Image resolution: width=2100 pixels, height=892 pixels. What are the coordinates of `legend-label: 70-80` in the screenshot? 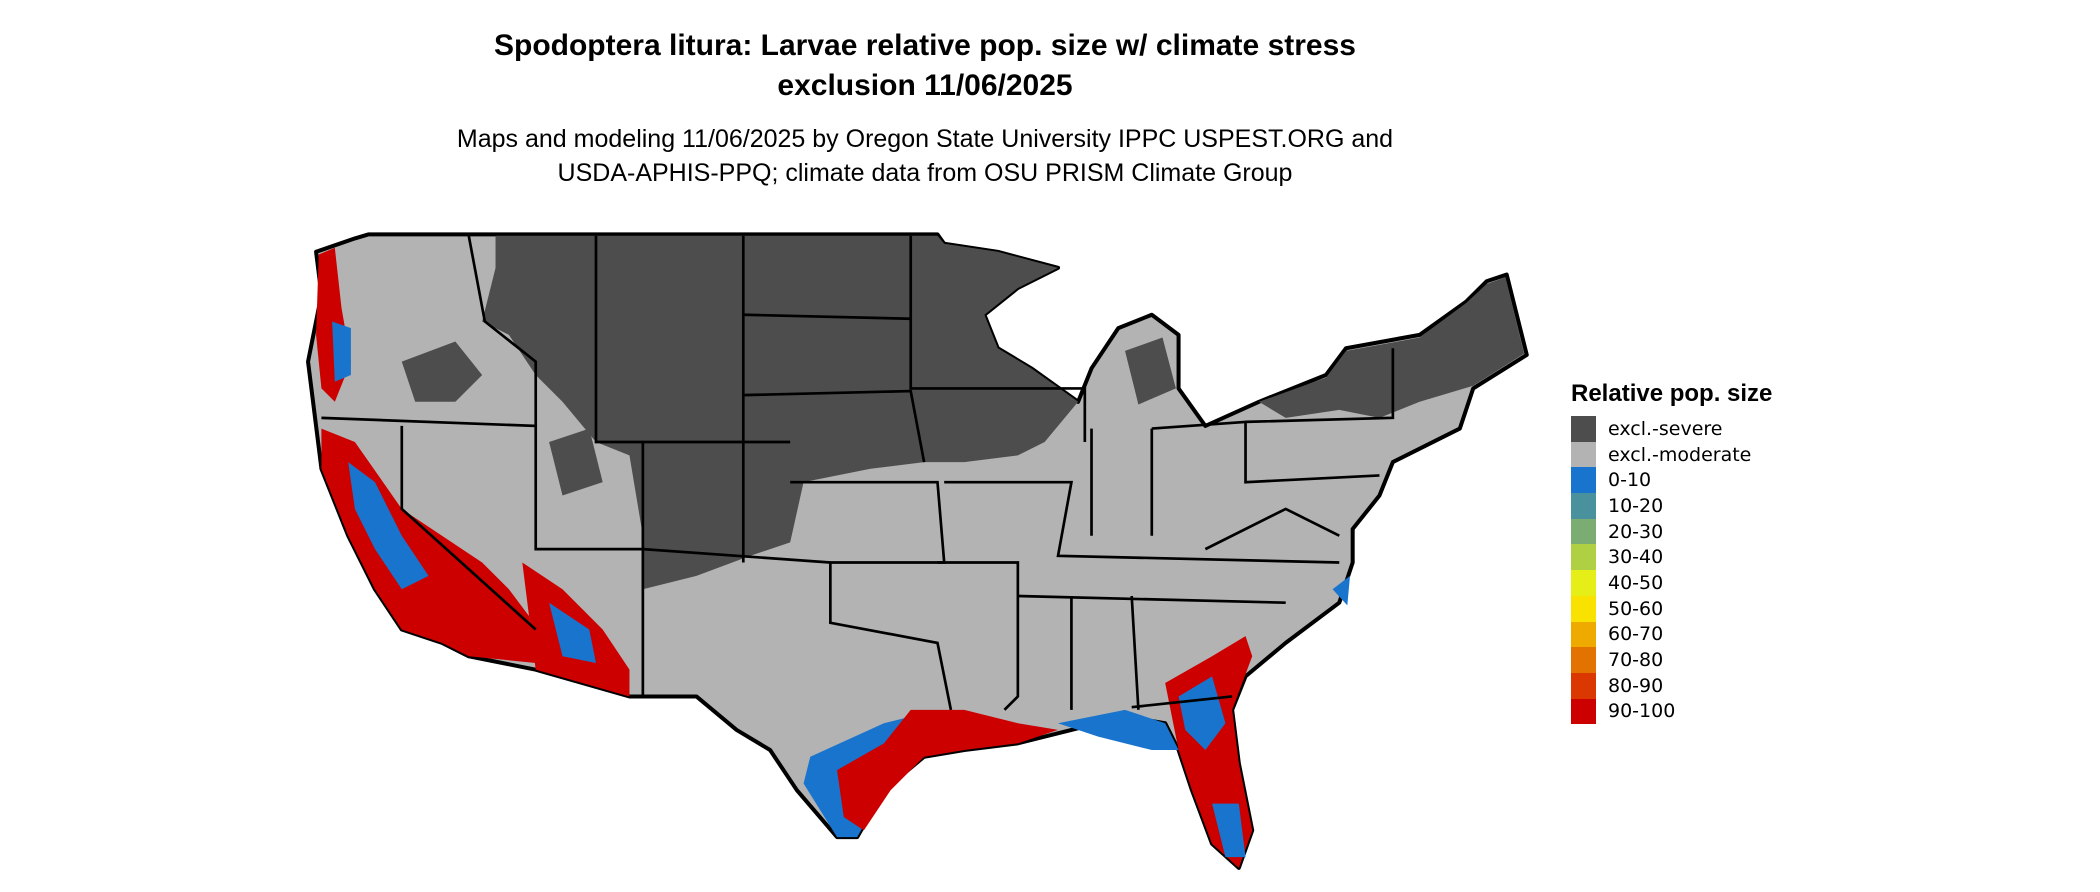 It's located at (1636, 660).